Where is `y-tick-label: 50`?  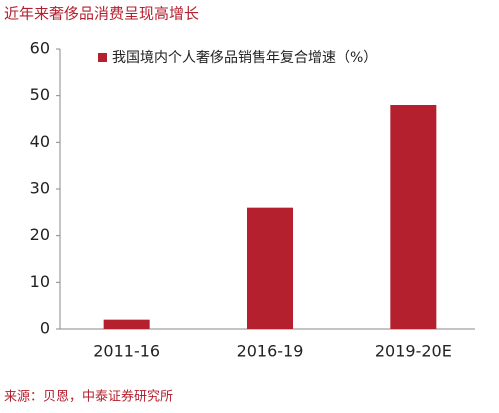
y-tick-label: 50 is located at coordinates (40, 94).